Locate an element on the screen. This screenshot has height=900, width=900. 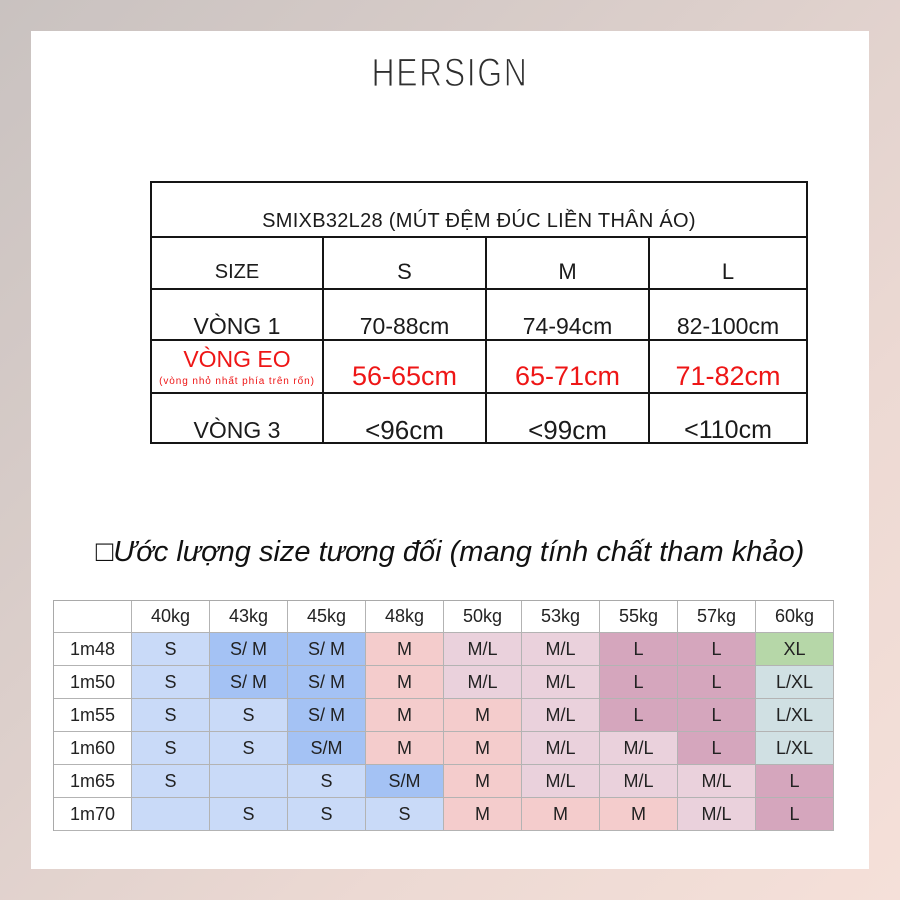
measure-value-s: 70-88cm is located at coordinates (403, 314).